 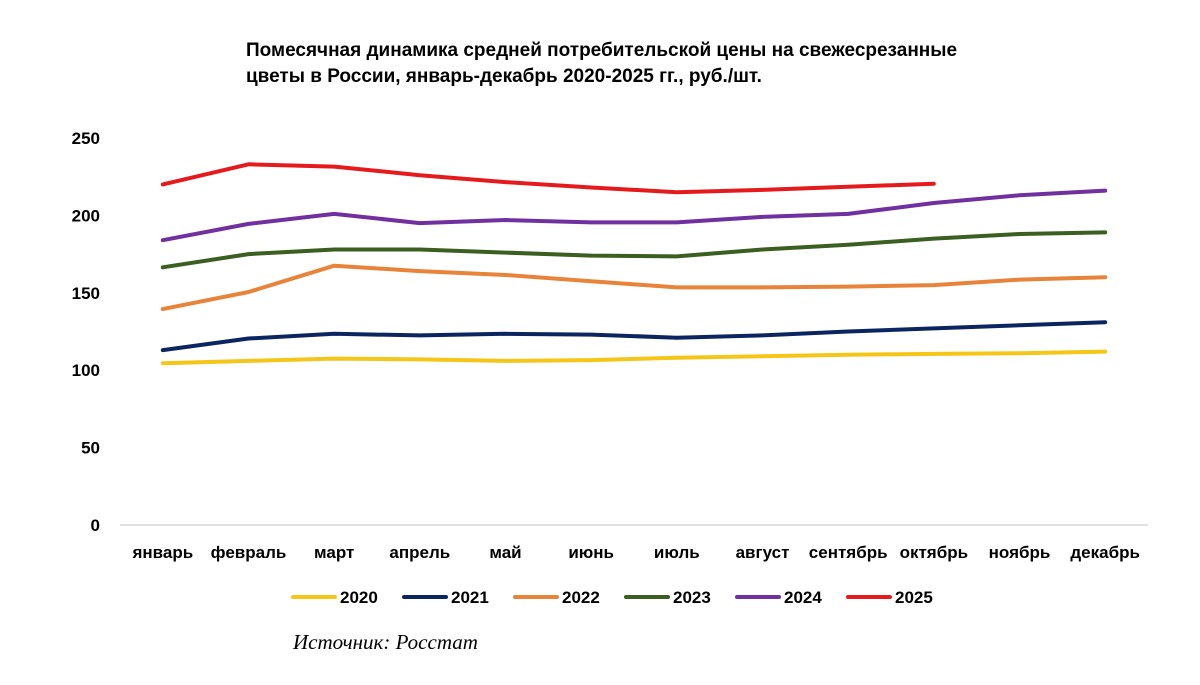 I want to click on series-line-2024, so click(x=634, y=215).